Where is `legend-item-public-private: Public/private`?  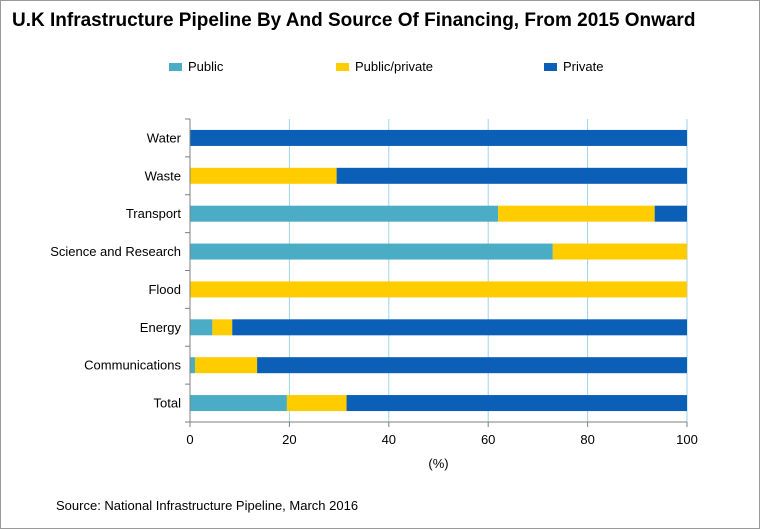
legend-item-public-private: Public/private is located at coordinates (384, 66).